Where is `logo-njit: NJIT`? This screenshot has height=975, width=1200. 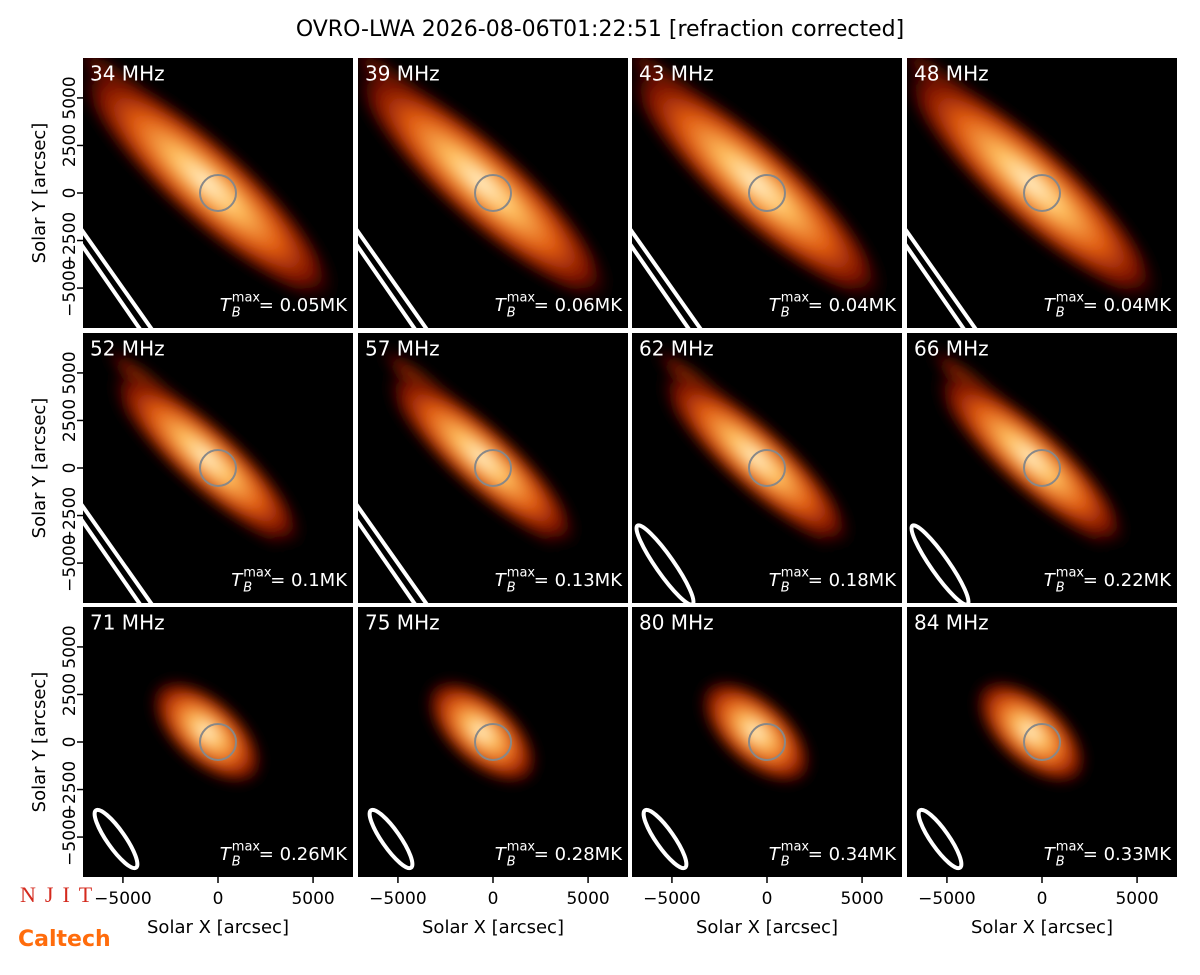 logo-njit: NJIT is located at coordinates (60, 894).